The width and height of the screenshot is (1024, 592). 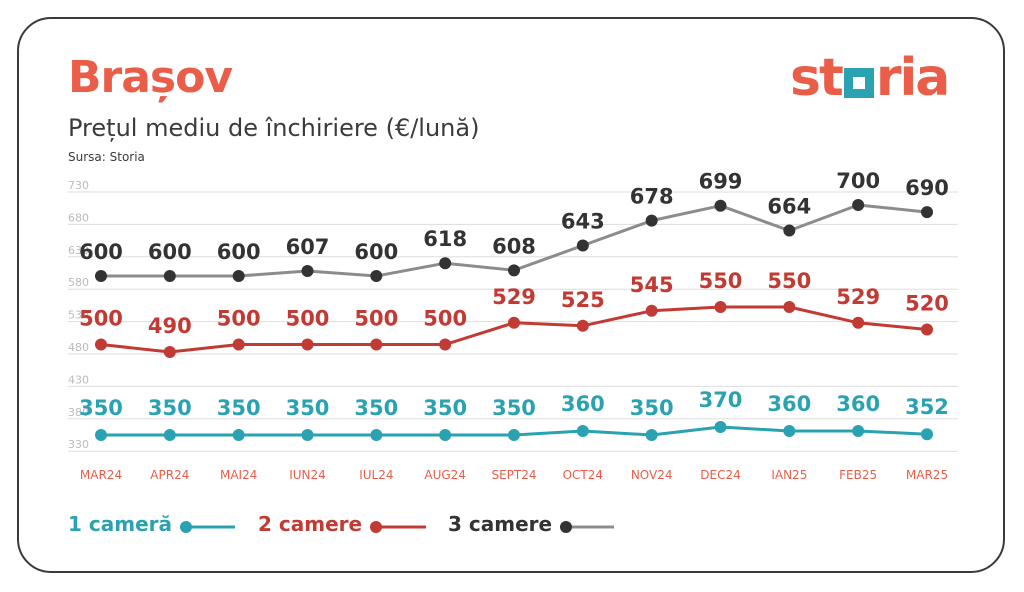 I want to click on x-tick-label: IUL24, so click(x=376, y=475).